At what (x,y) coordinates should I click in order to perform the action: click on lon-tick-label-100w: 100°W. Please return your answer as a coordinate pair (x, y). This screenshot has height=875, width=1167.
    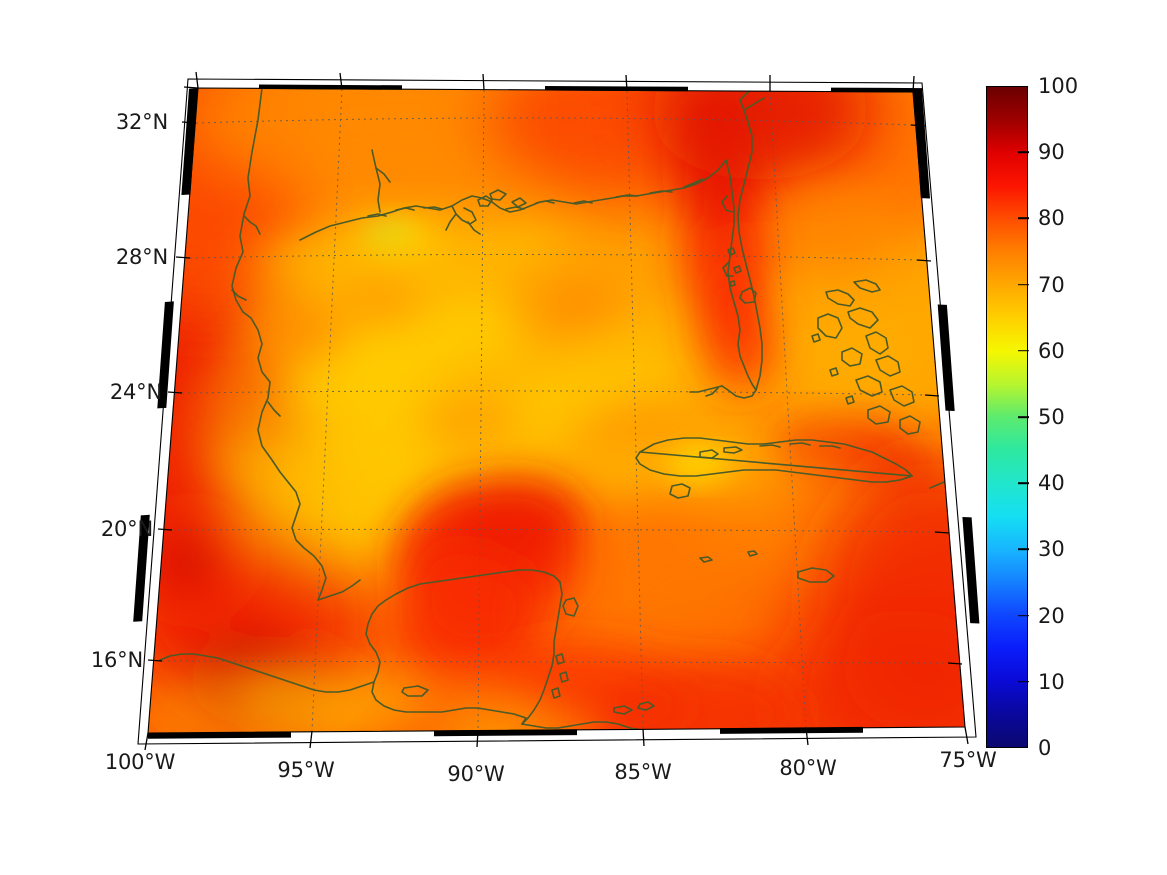
    Looking at the image, I should click on (140, 762).